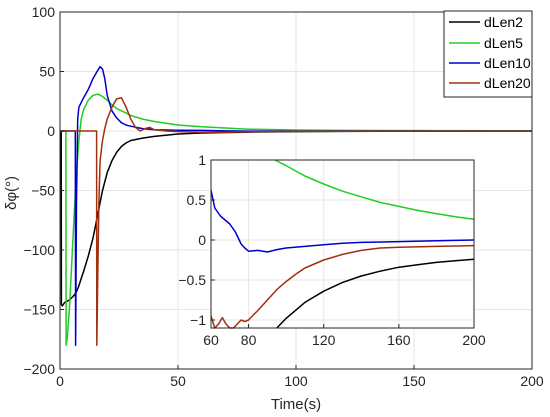 This screenshot has height=417, width=550. What do you see at coordinates (11, 193) in the screenshot?
I see `y-axis-label: δφ(°)` at bounding box center [11, 193].